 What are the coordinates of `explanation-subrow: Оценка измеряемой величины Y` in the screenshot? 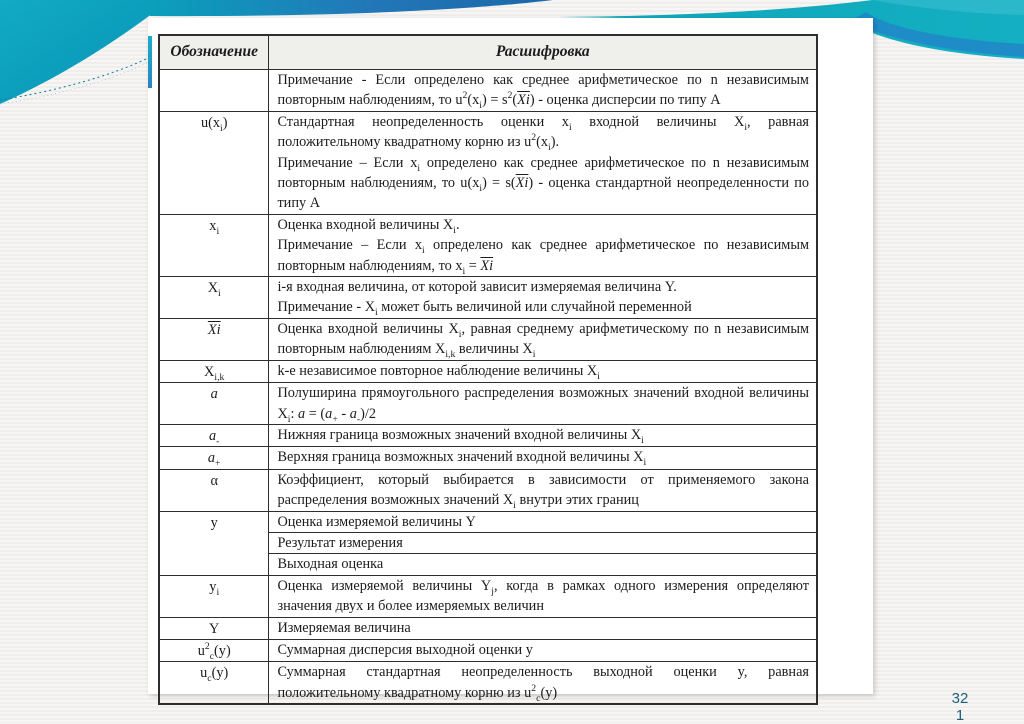 It's located at (376, 521).